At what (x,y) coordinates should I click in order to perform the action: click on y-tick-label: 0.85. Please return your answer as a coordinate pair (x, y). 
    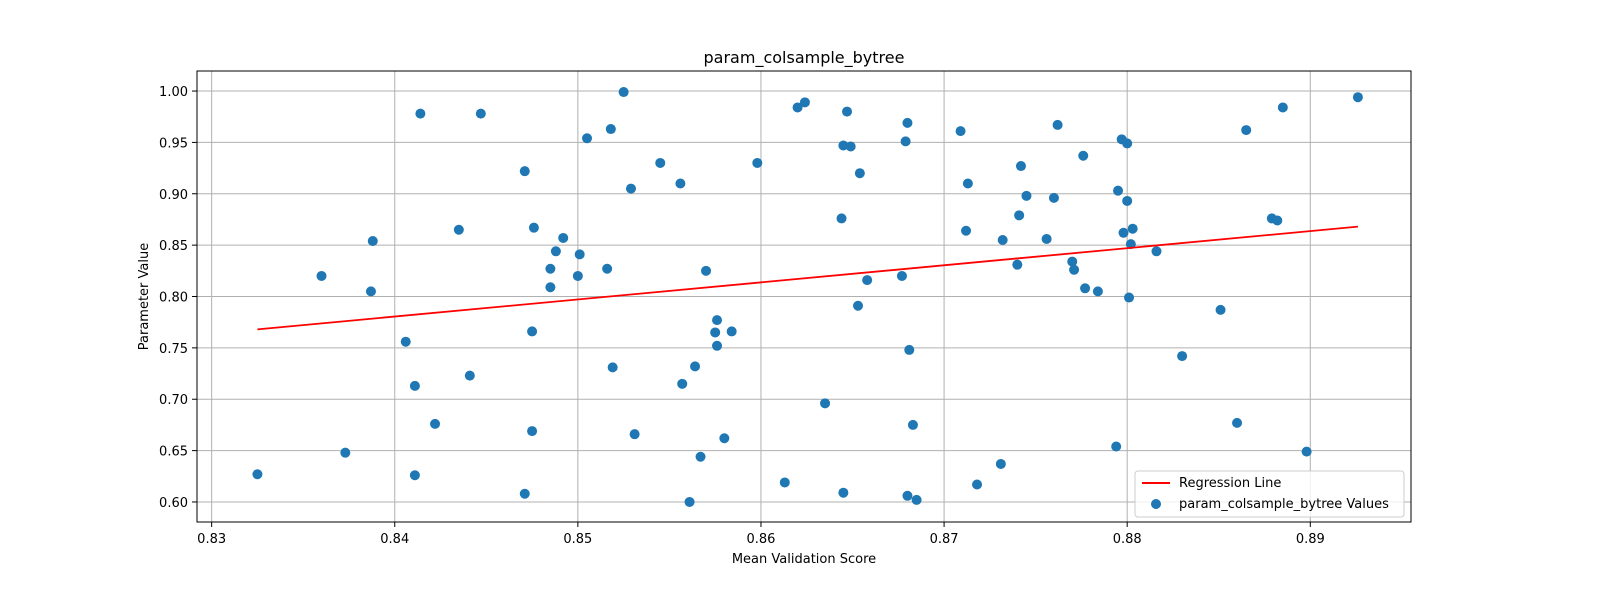
    Looking at the image, I should click on (173, 246).